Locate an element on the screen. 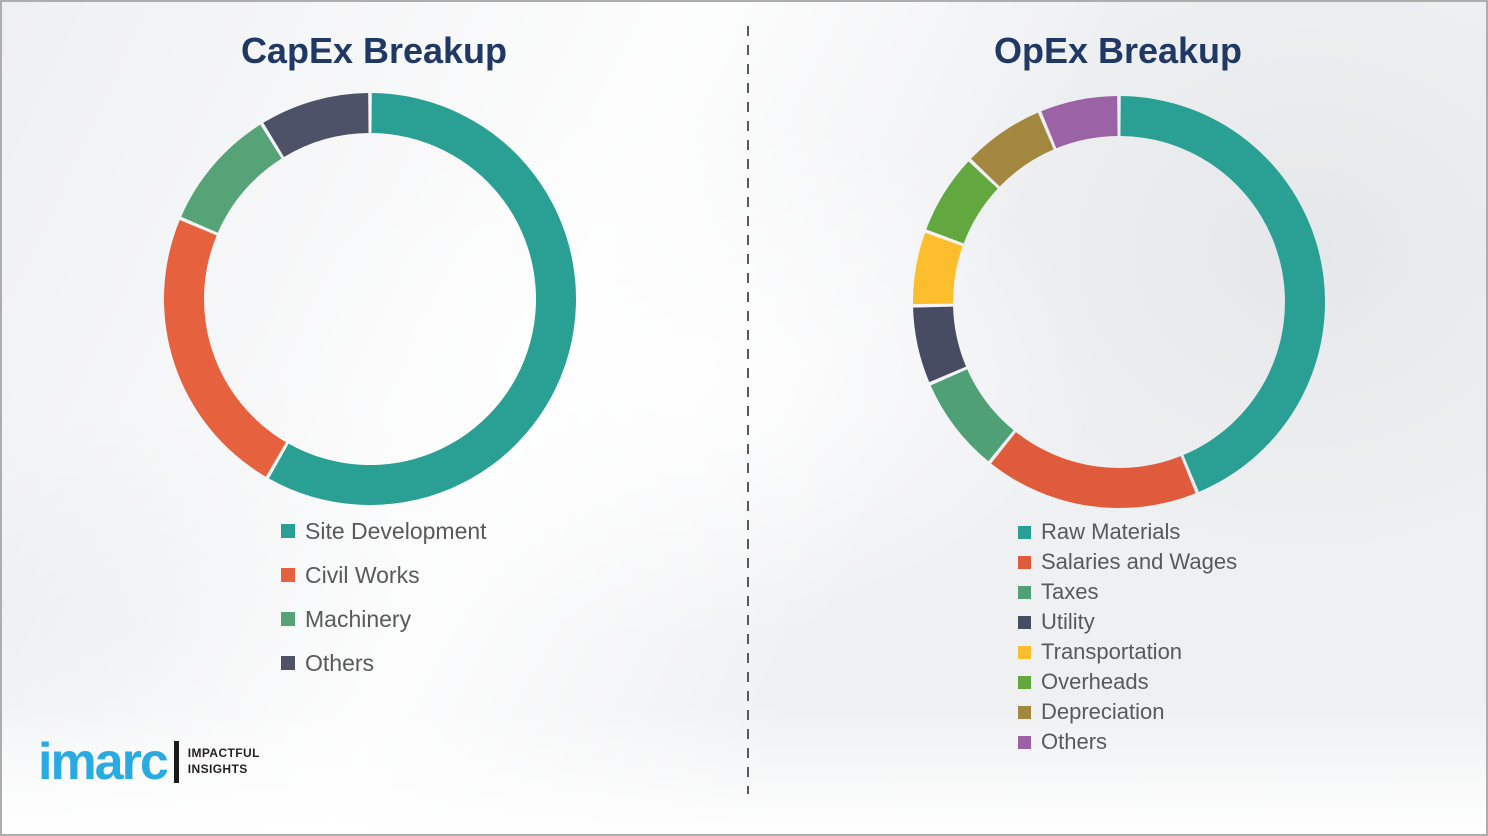  legend-swatch-site-development is located at coordinates (288, 531).